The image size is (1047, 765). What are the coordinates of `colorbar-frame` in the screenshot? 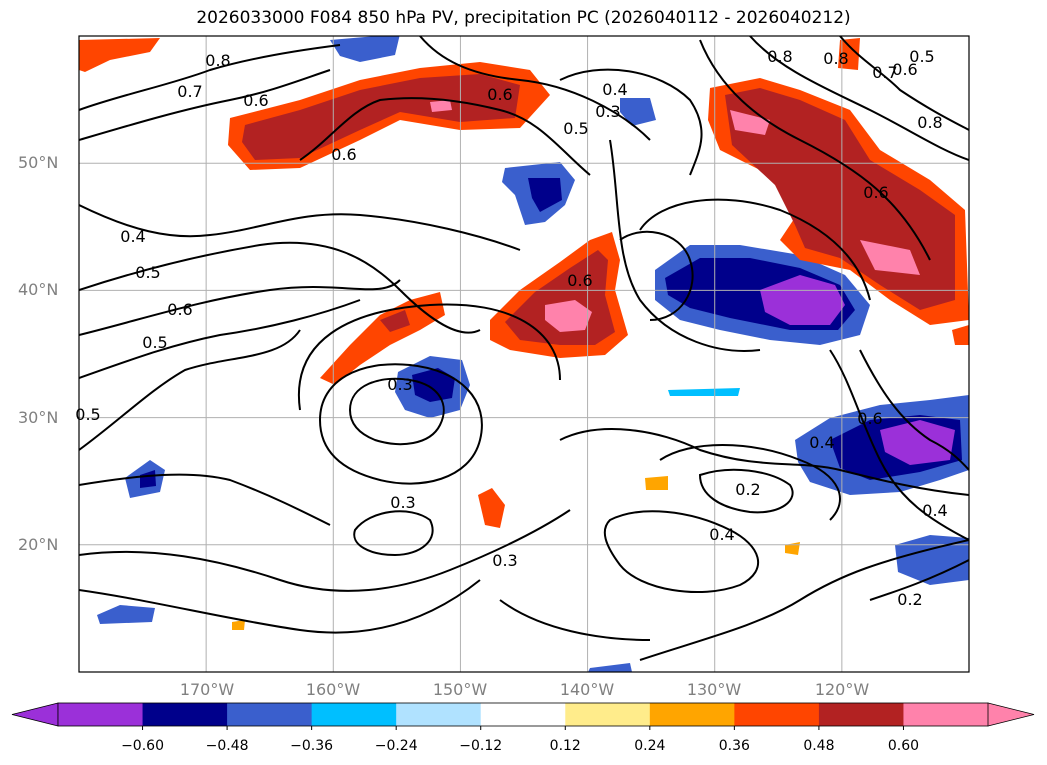 It's located at (523, 714).